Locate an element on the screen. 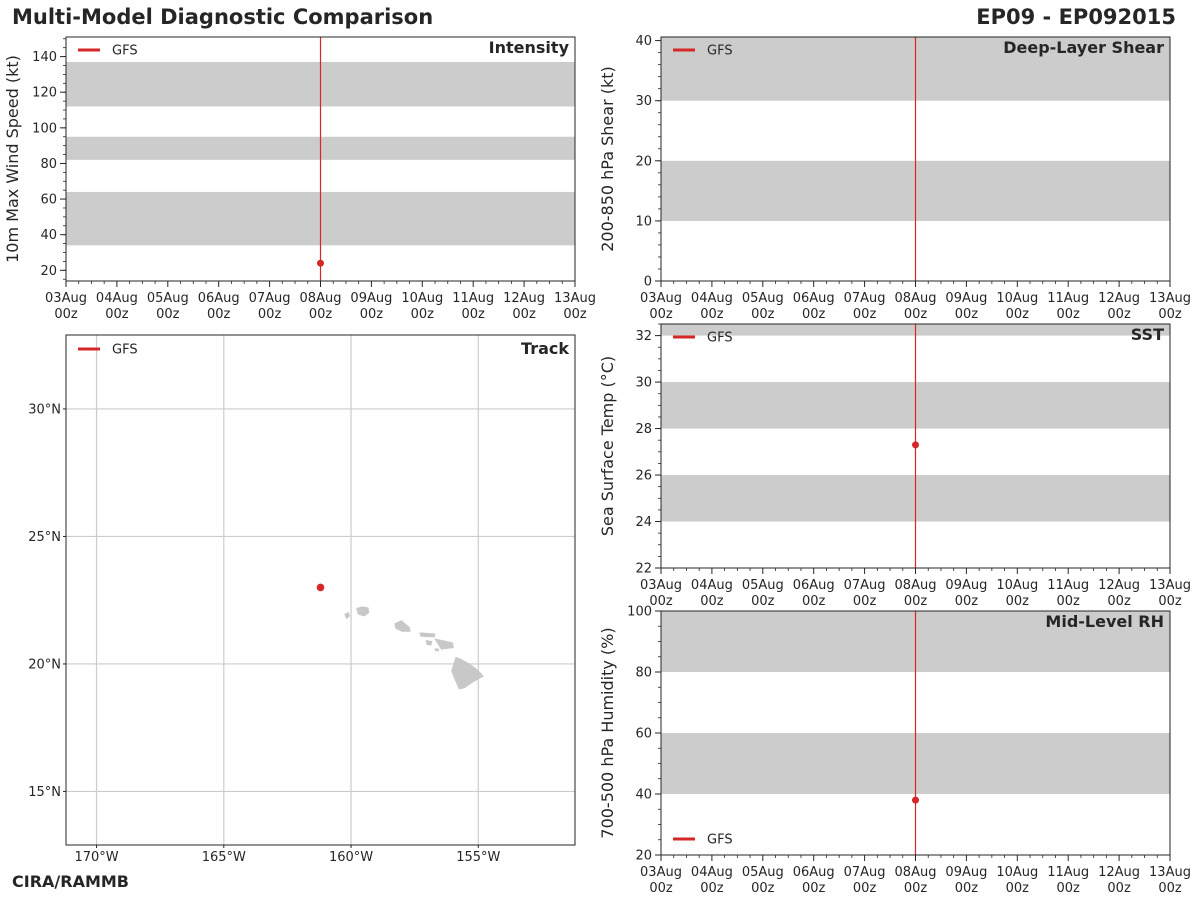  y-tick-label: 24 is located at coordinates (643, 522).